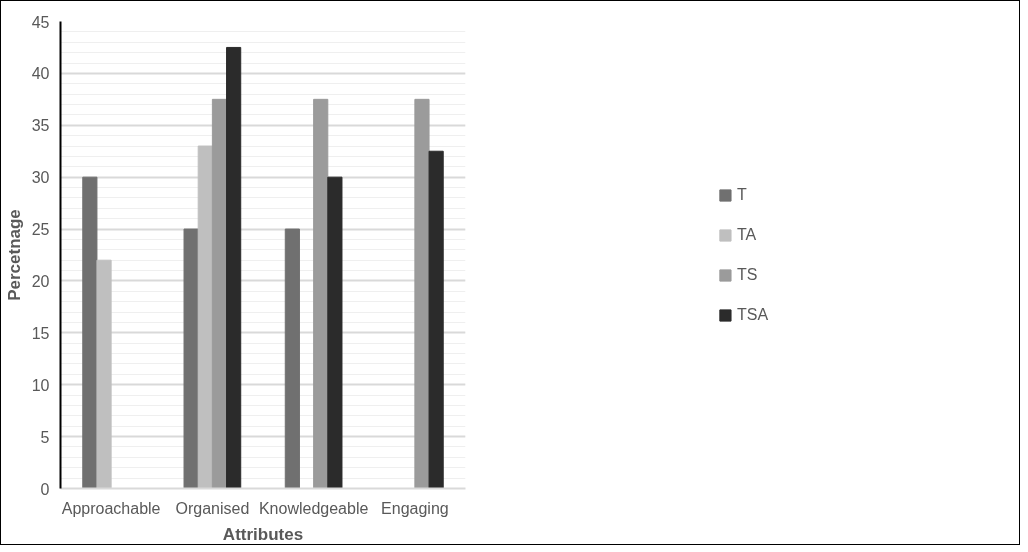  What do you see at coordinates (313, 508) in the screenshot?
I see `x-tick-label: Knowledgeable` at bounding box center [313, 508].